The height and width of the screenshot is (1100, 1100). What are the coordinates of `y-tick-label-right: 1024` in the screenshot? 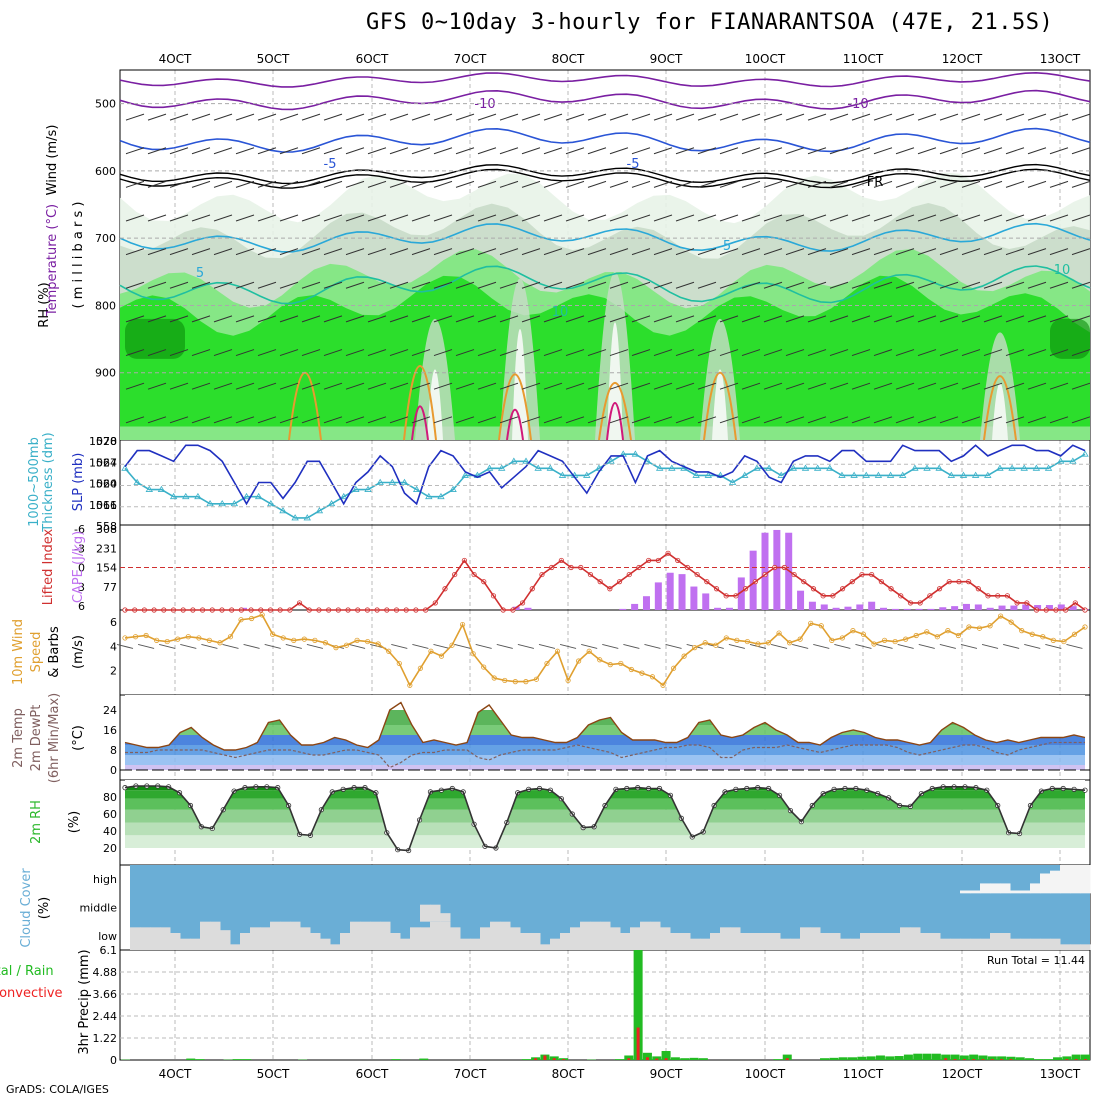 It's located at (103, 462).